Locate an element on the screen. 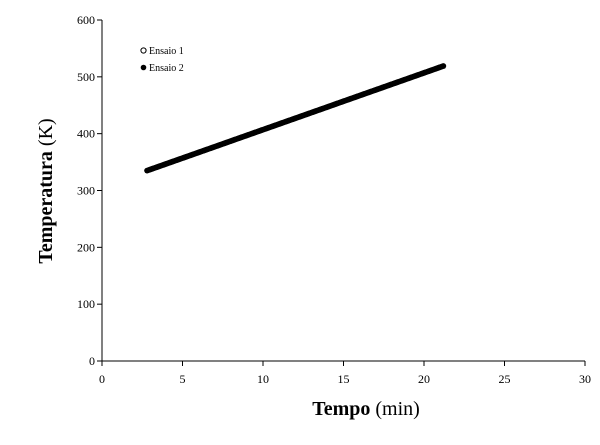 The width and height of the screenshot is (600, 445). y-tick-label: 500 is located at coordinates (86, 77).